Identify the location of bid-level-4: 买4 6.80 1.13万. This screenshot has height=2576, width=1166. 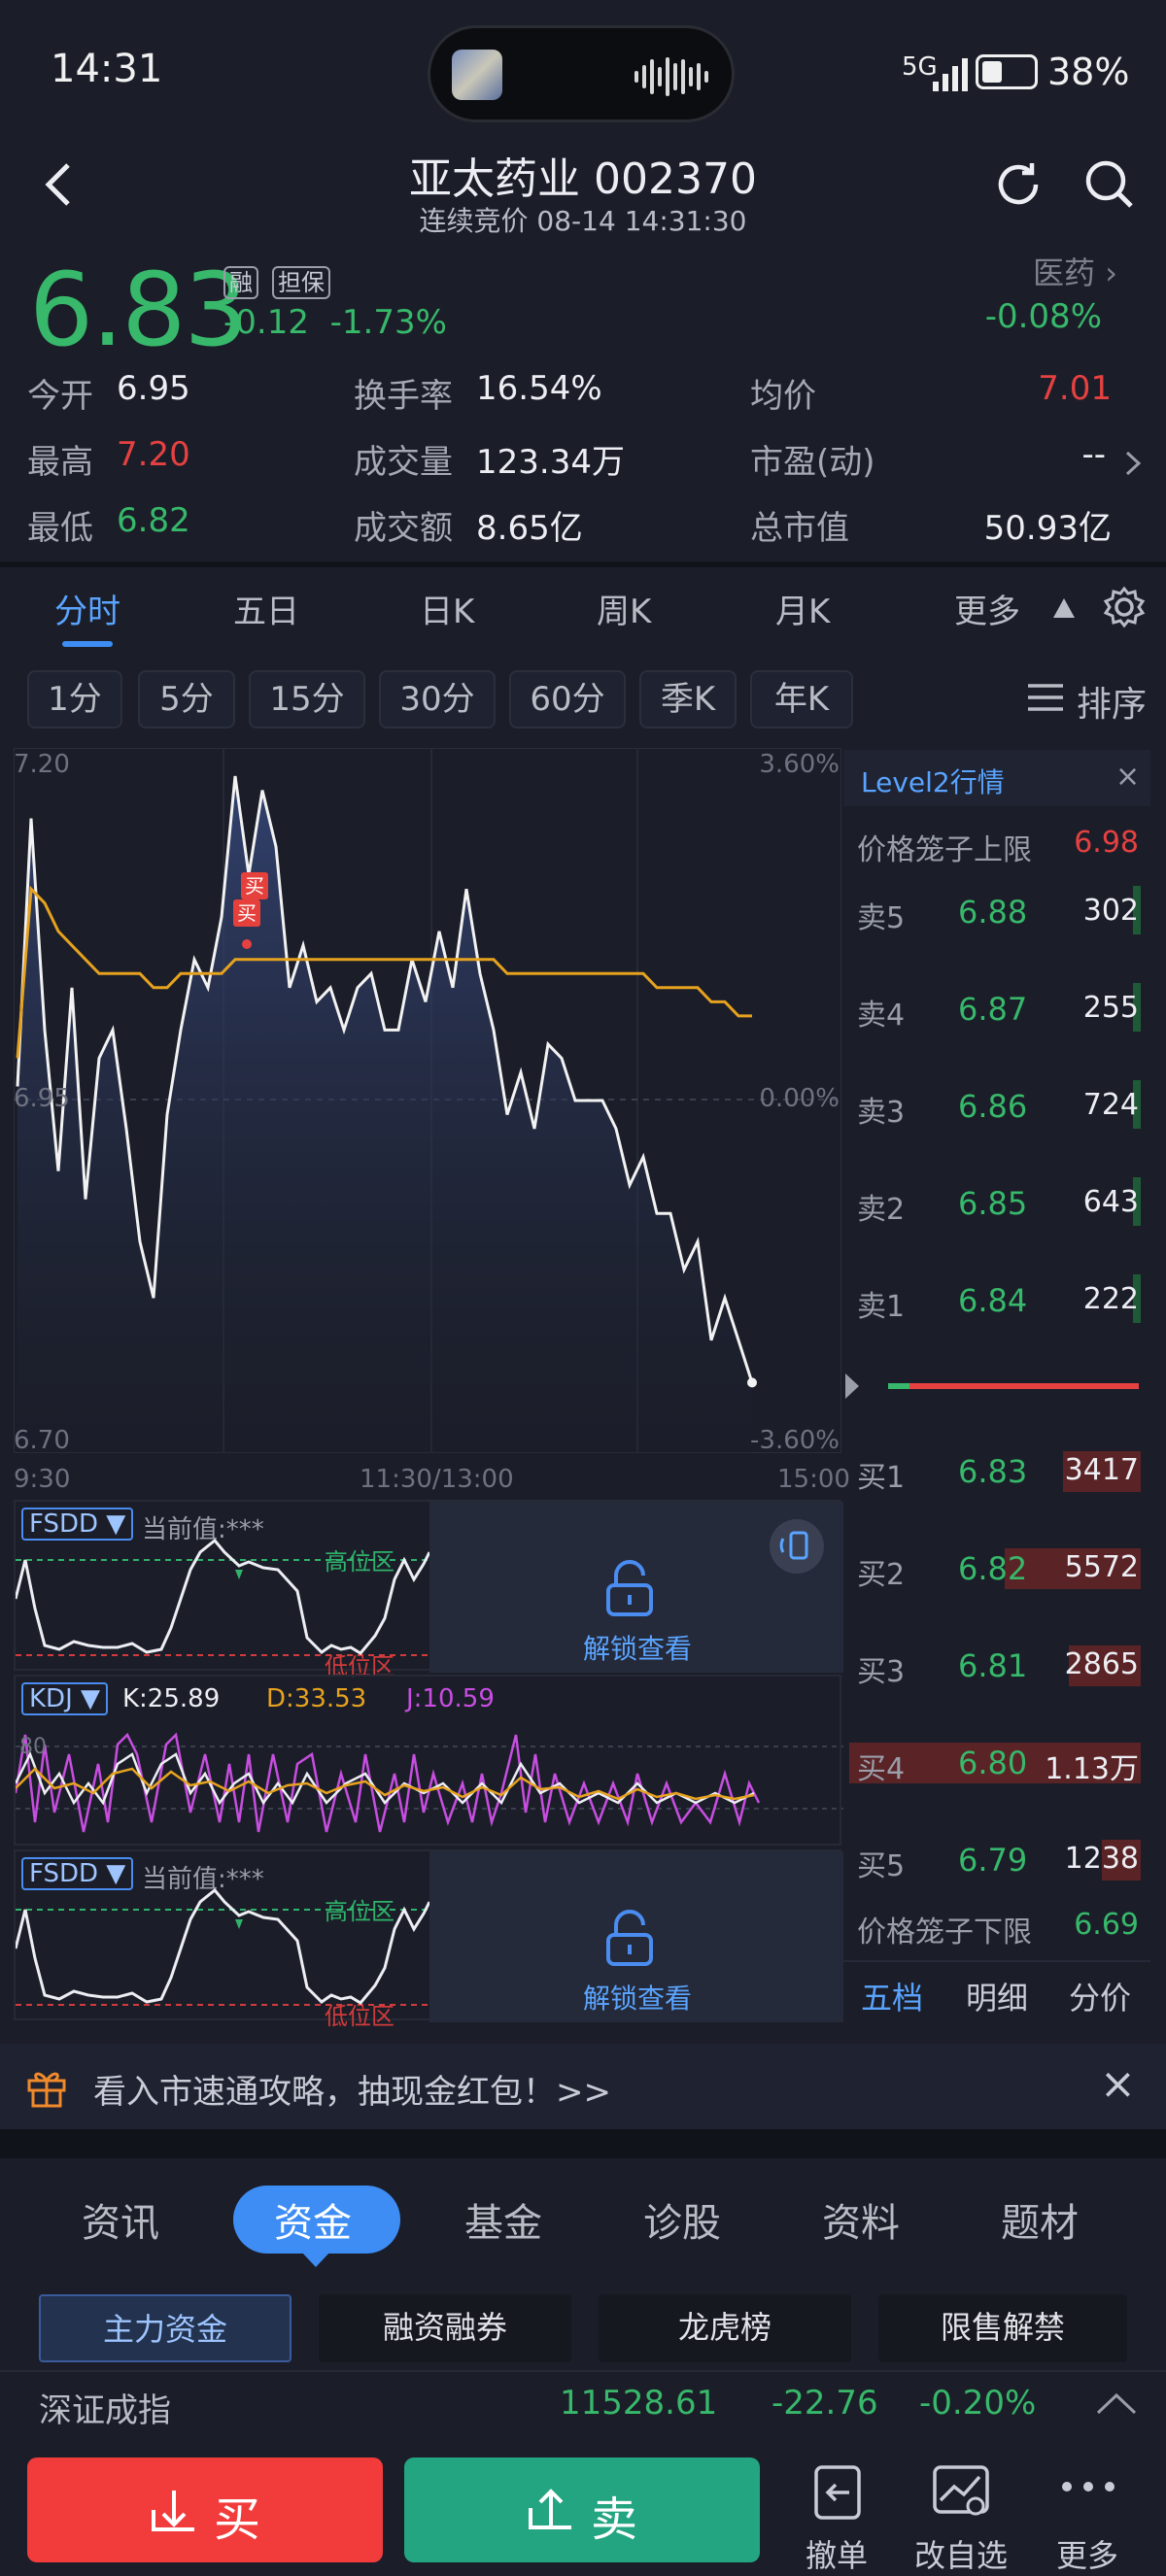
(996, 1764).